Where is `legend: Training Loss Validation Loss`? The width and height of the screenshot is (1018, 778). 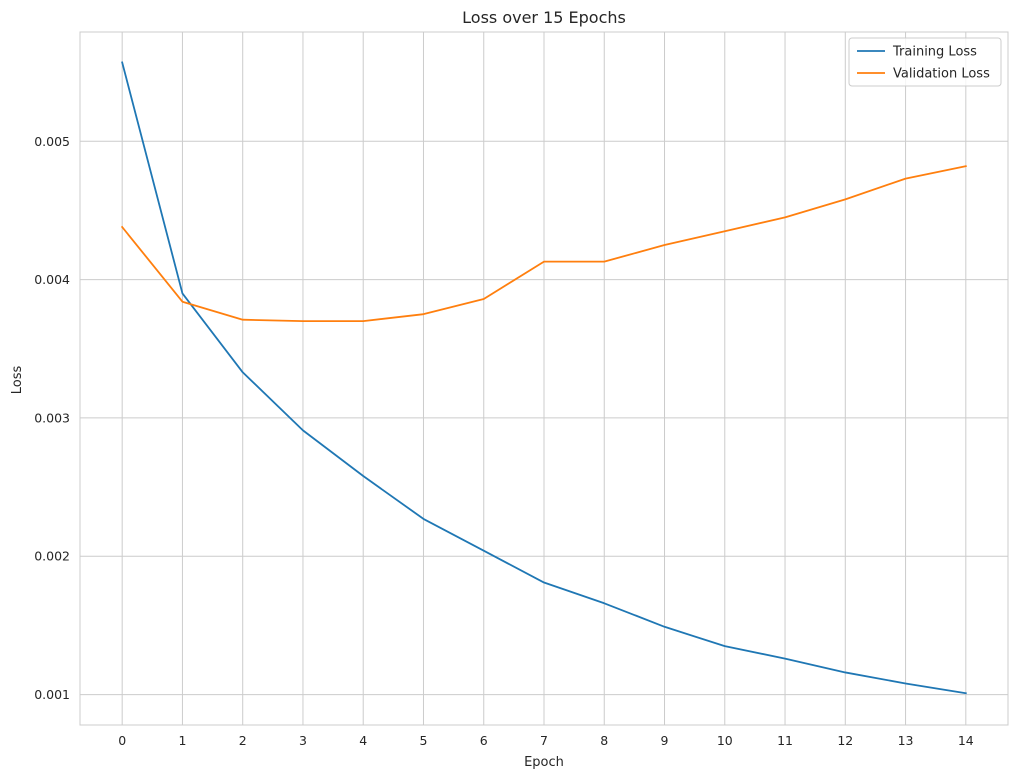
legend: Training Loss Validation Loss is located at coordinates (925, 62).